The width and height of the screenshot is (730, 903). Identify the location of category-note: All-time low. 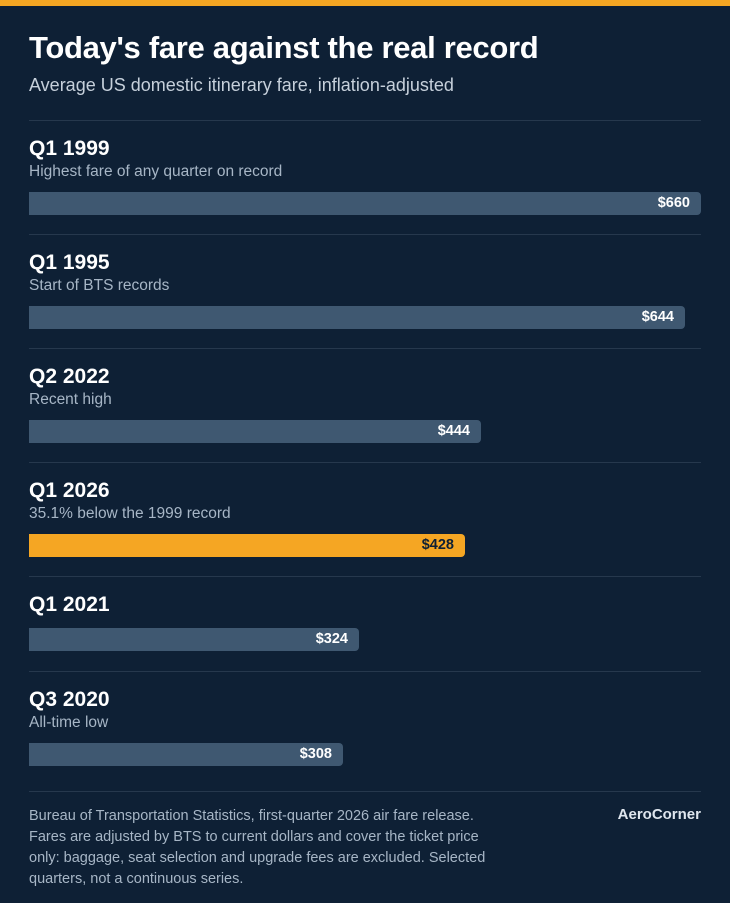
(69, 722).